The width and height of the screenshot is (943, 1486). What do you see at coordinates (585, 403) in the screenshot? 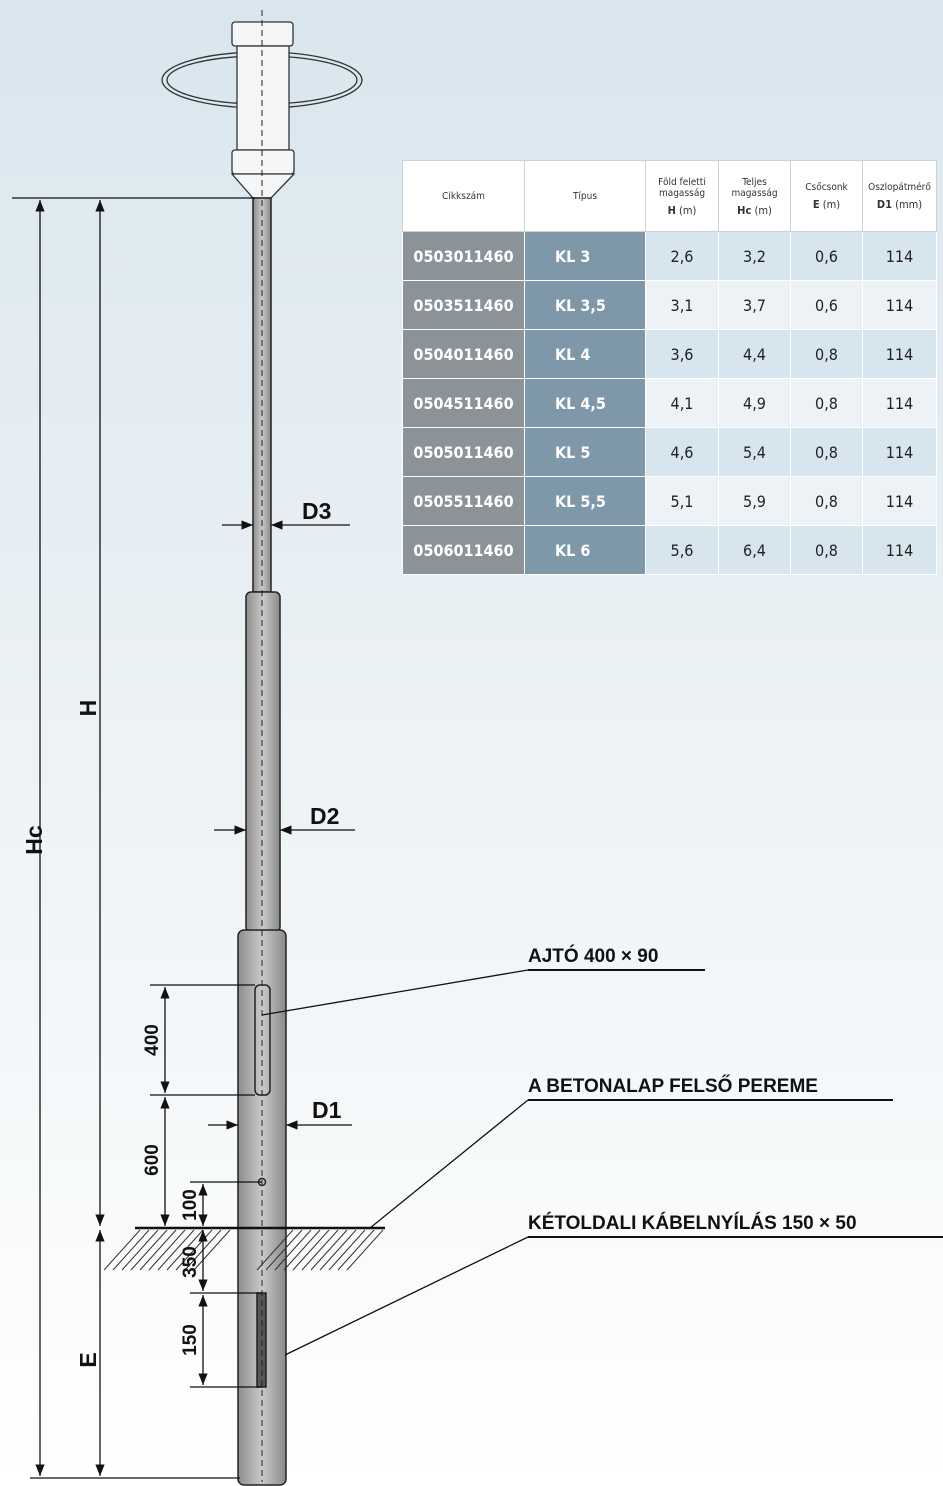
I see `table-cell: KL 4,5` at bounding box center [585, 403].